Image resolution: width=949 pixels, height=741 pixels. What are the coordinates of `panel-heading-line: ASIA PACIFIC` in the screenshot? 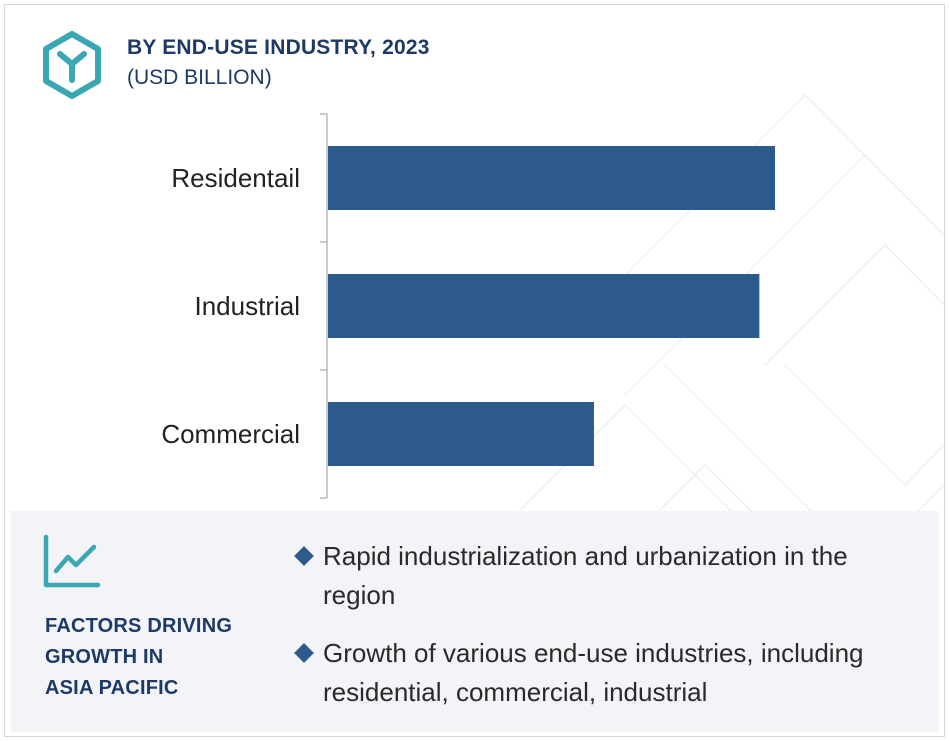 It's located at (112, 688).